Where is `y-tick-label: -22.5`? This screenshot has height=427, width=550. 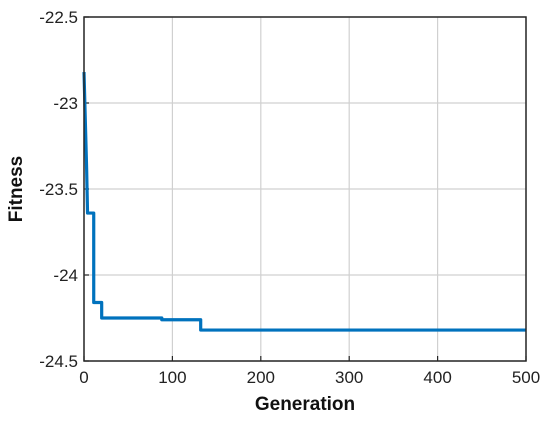
y-tick-label: -22.5 is located at coordinates (58, 17).